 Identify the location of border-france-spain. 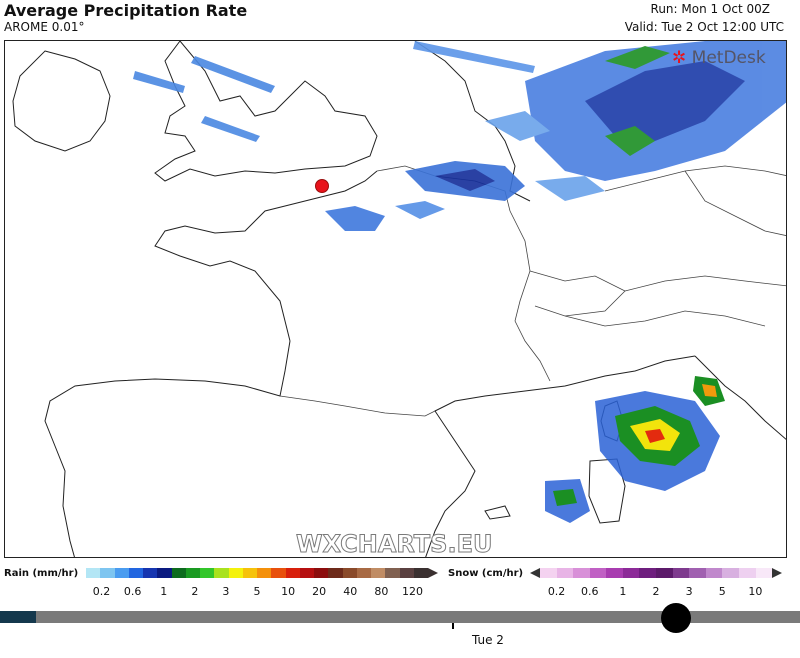
(357, 406).